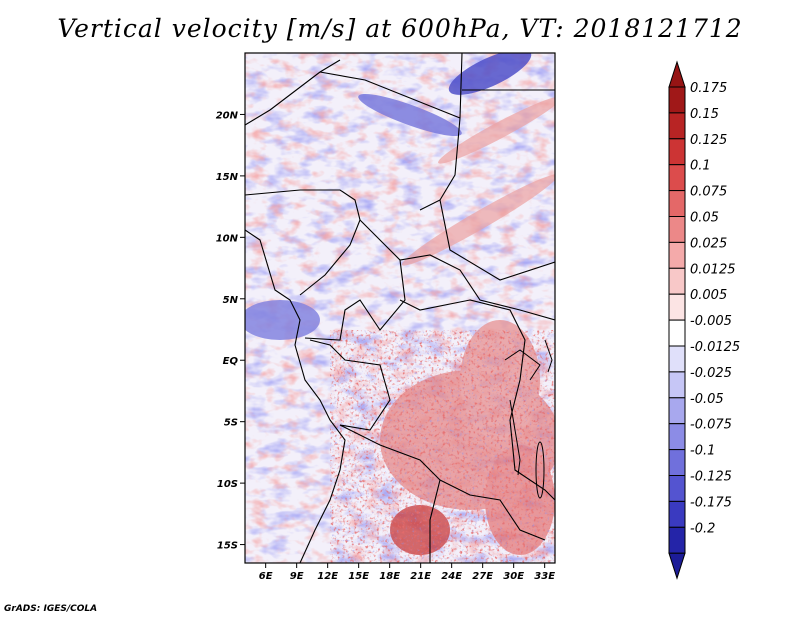 The height and width of the screenshot is (618, 800). Describe the element at coordinates (711, 321) in the screenshot. I see `colorbar-level-label: -0.005` at that location.